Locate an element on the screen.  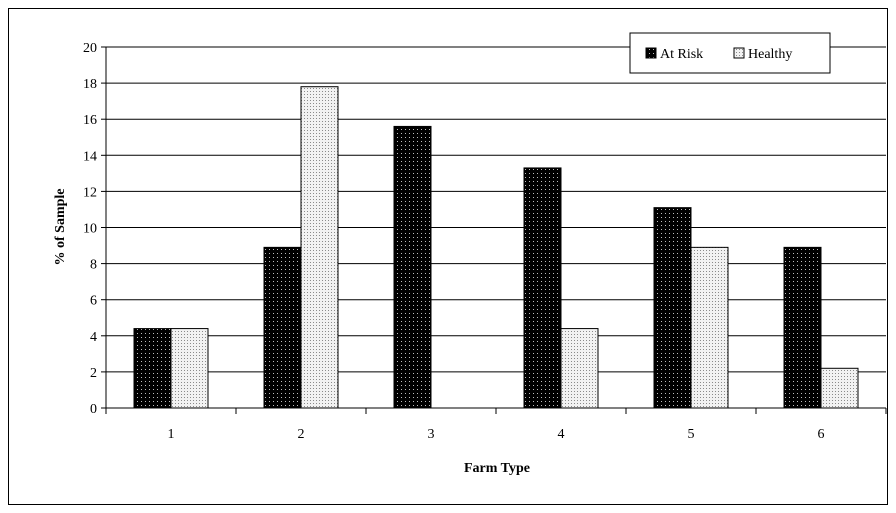
x-tick-labels: 1 2 3 4 5 6 is located at coordinates (496, 434).